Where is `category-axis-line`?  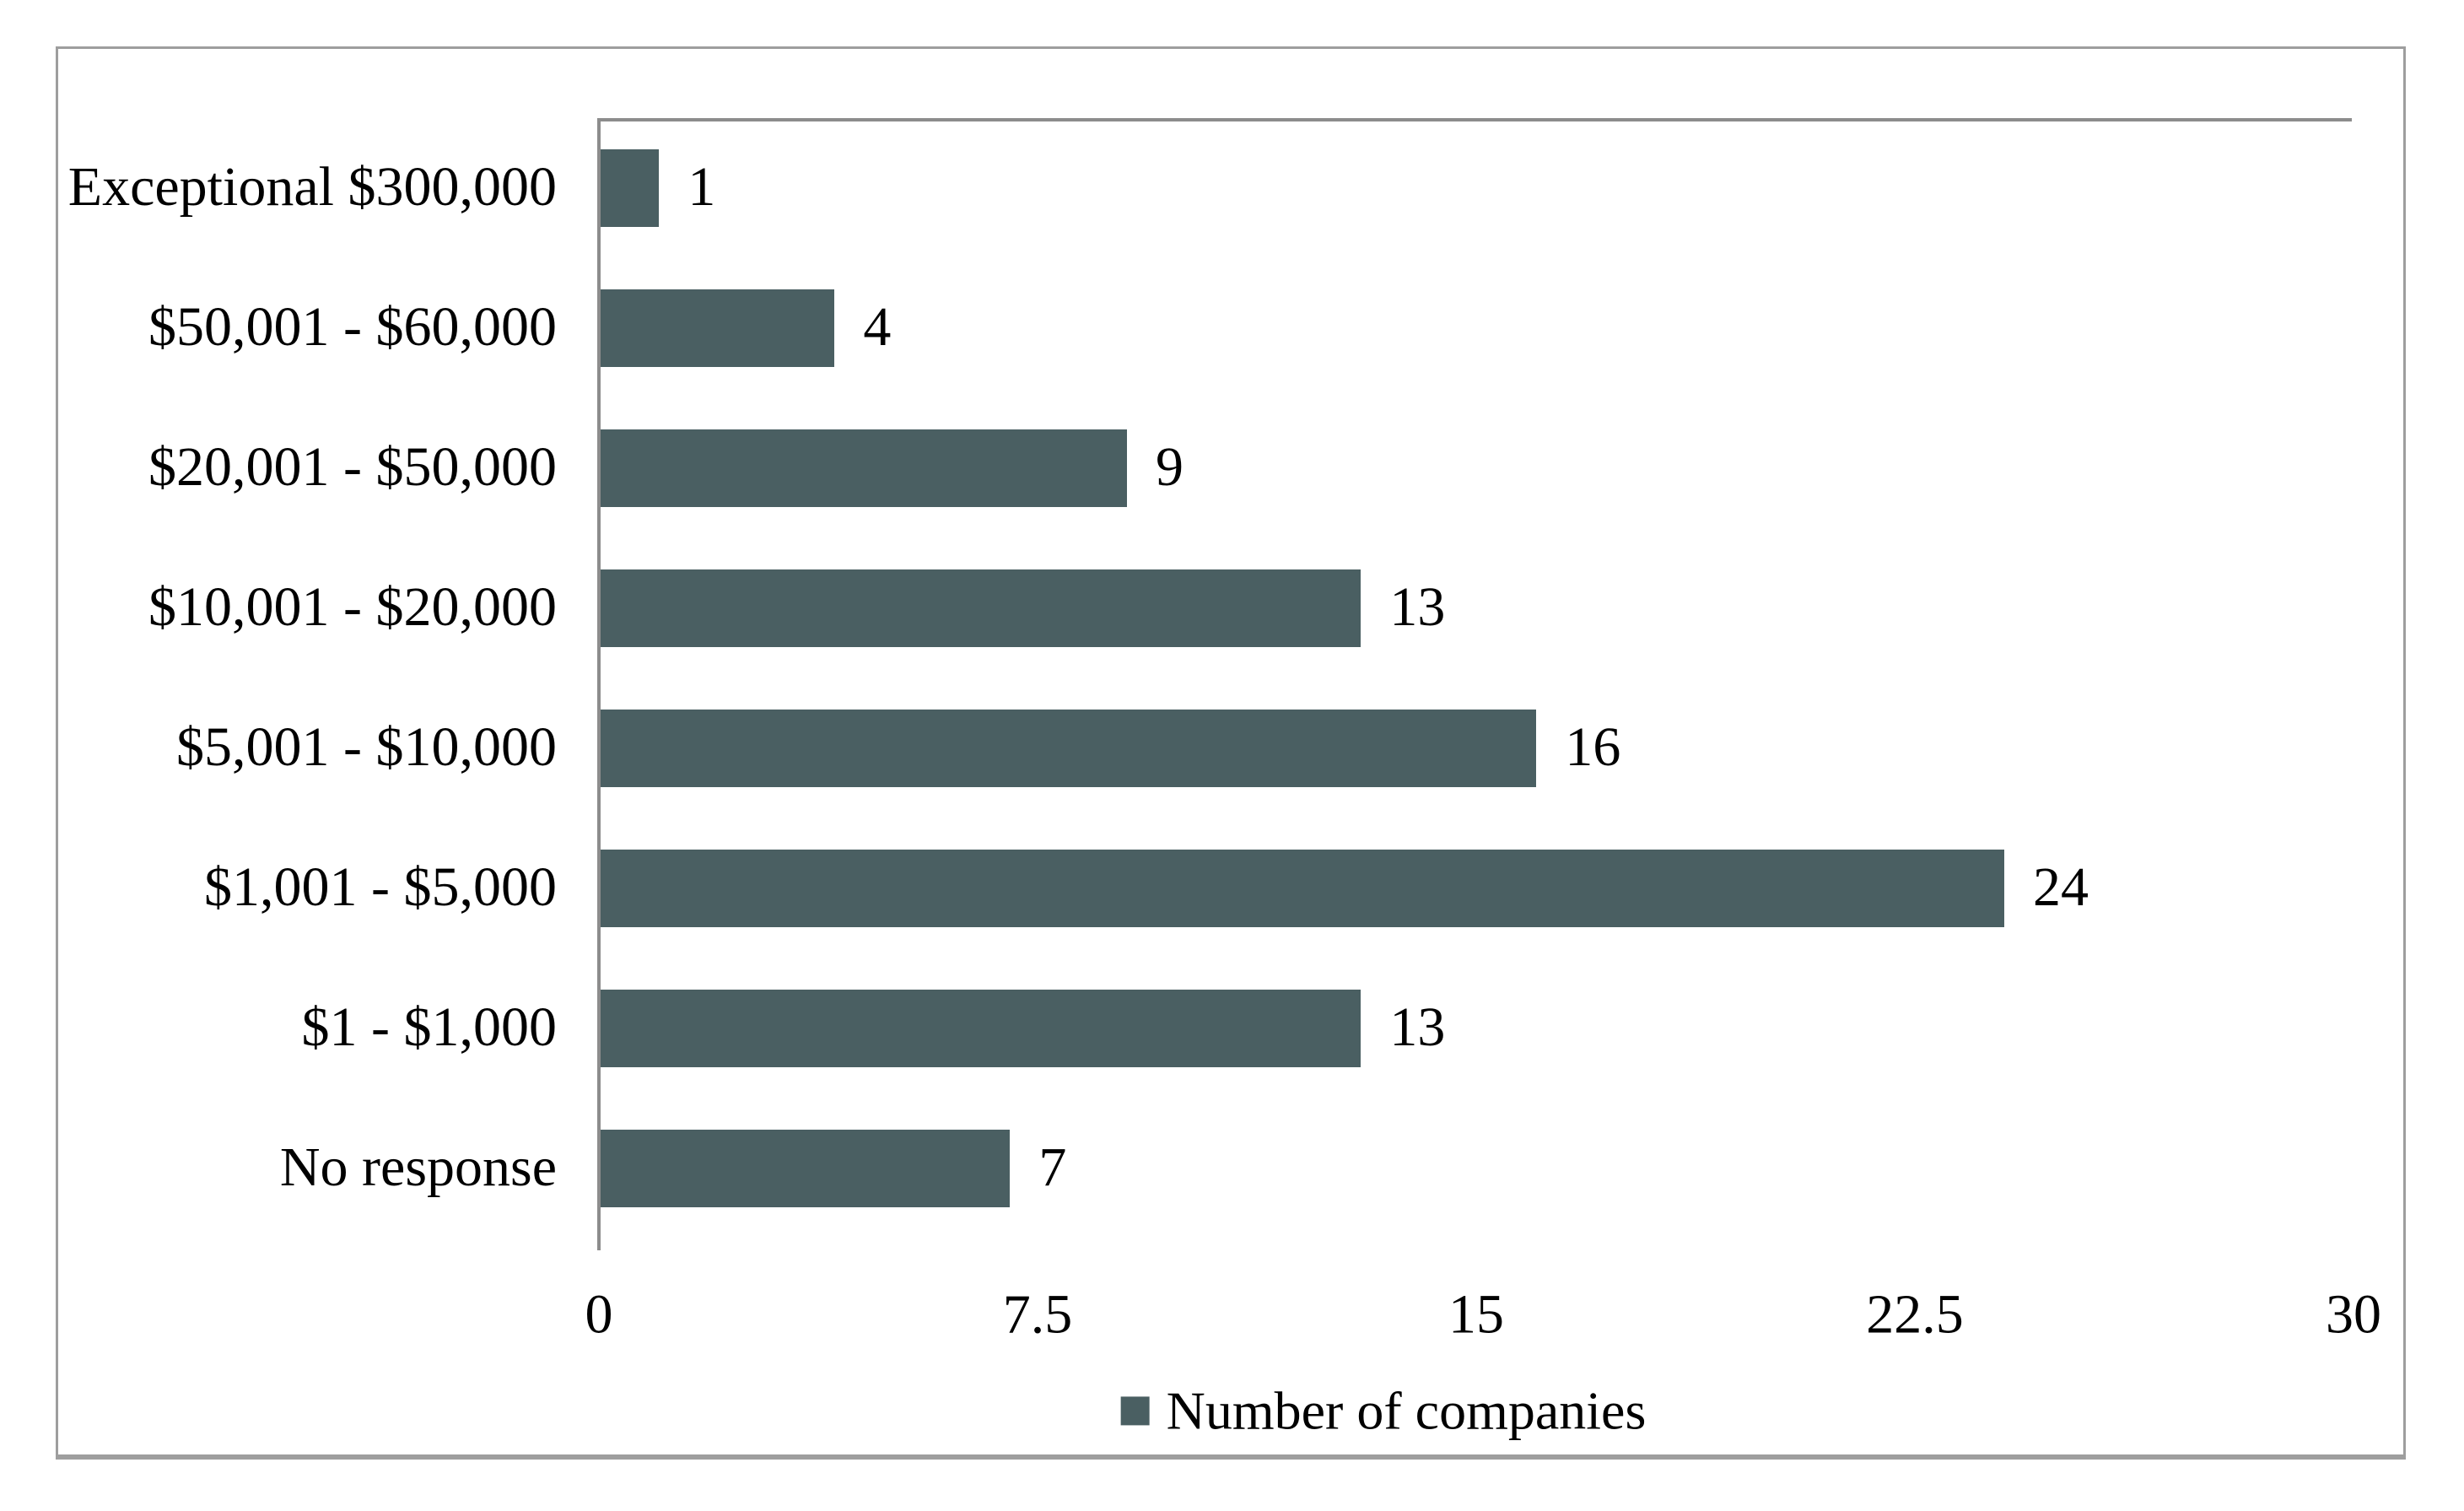 category-axis-line is located at coordinates (599, 684).